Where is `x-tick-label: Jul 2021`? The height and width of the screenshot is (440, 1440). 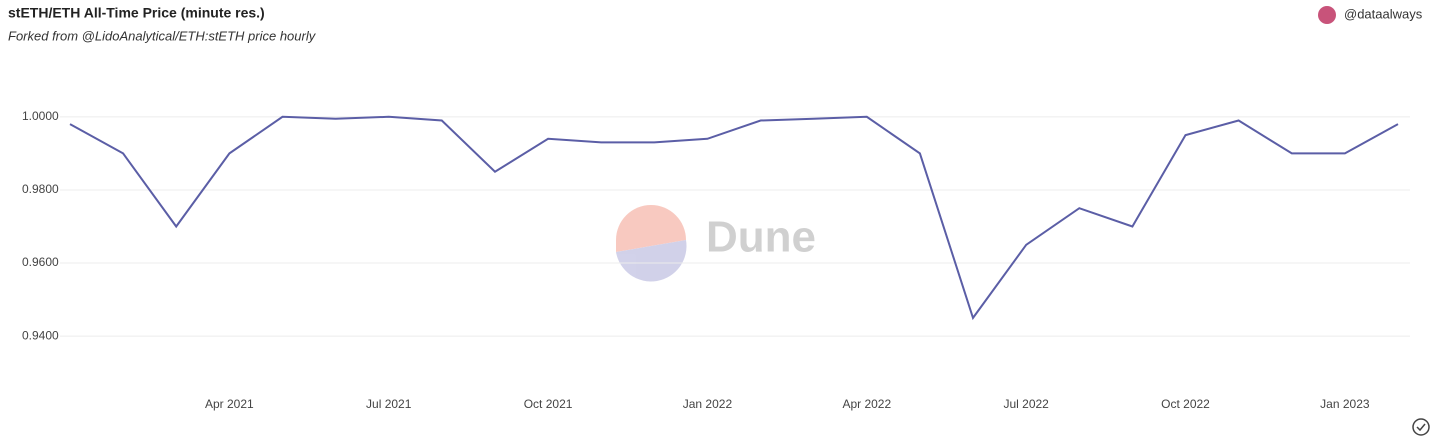 x-tick-label: Jul 2021 is located at coordinates (389, 404).